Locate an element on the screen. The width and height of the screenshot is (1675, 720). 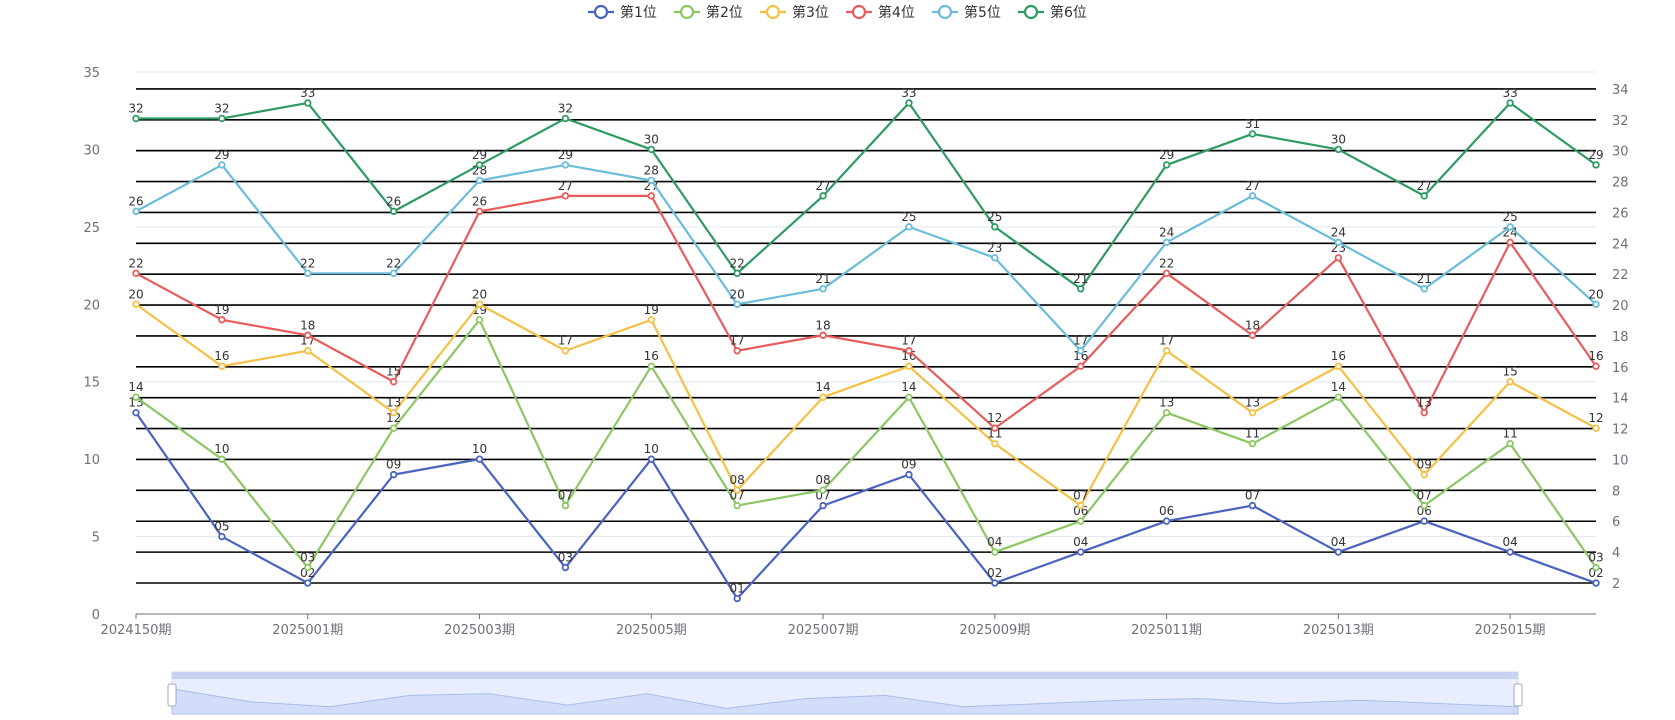
zoom-handle-left is located at coordinates (172, 695).